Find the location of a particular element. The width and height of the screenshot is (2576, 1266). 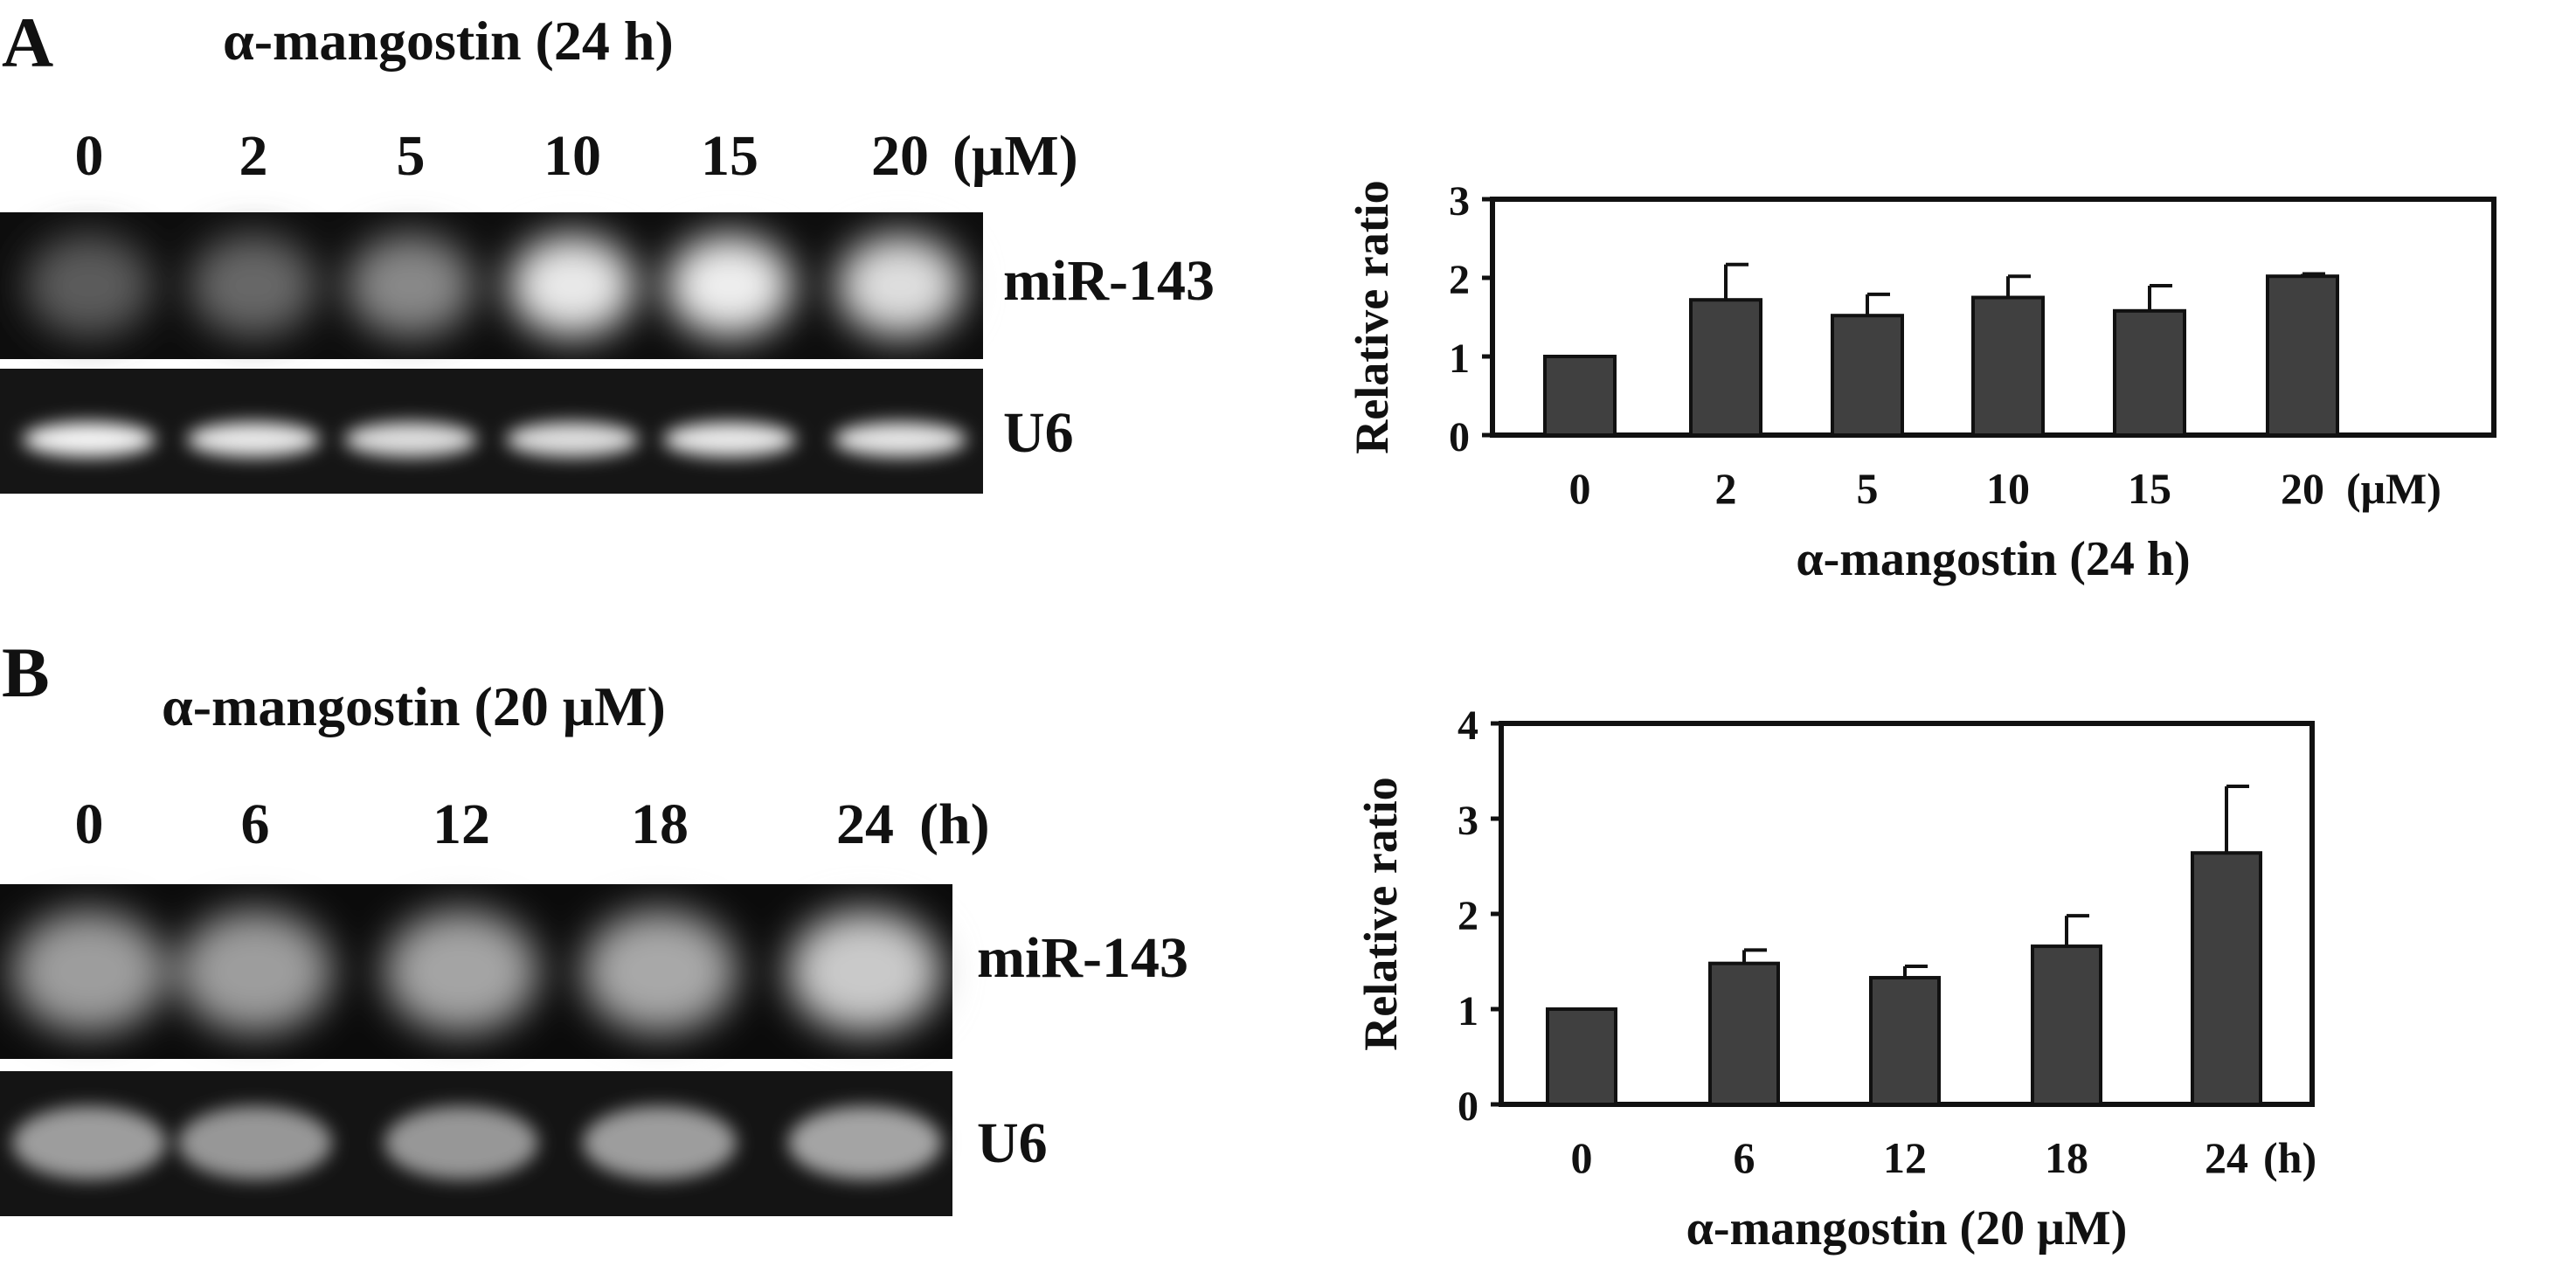

panel-b-lane-labels: 0 6 12 18 24 (h) is located at coordinates (532, 824).